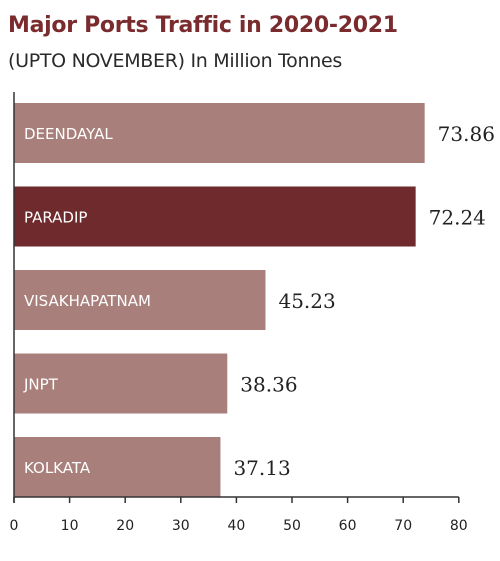 The image size is (500, 561). I want to click on category-label: VISAKHAPATNAM, so click(87, 301).